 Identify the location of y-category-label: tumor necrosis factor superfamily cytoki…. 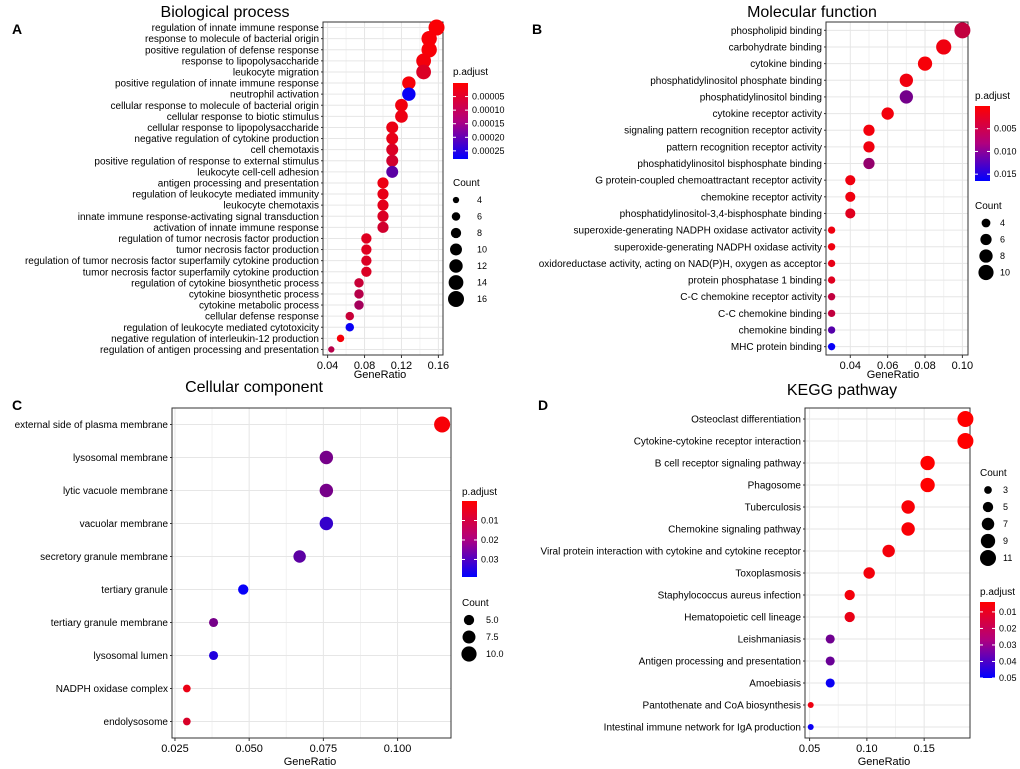
(201, 272).